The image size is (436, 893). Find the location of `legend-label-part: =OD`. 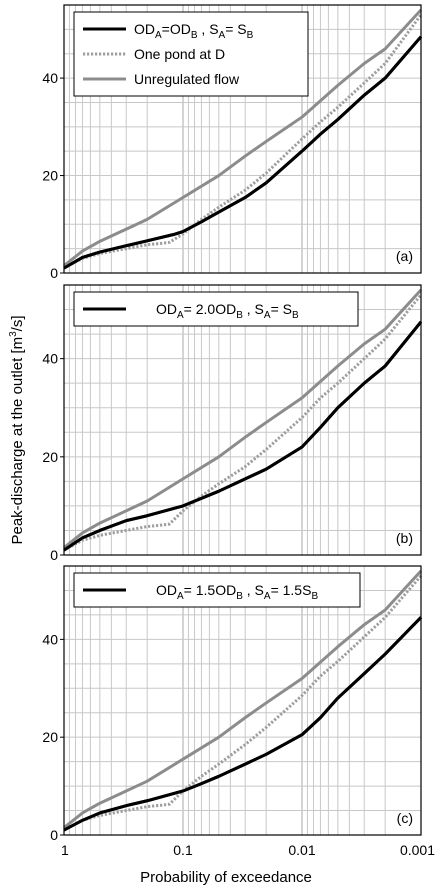

legend-label-part: =OD is located at coordinates (176, 29).